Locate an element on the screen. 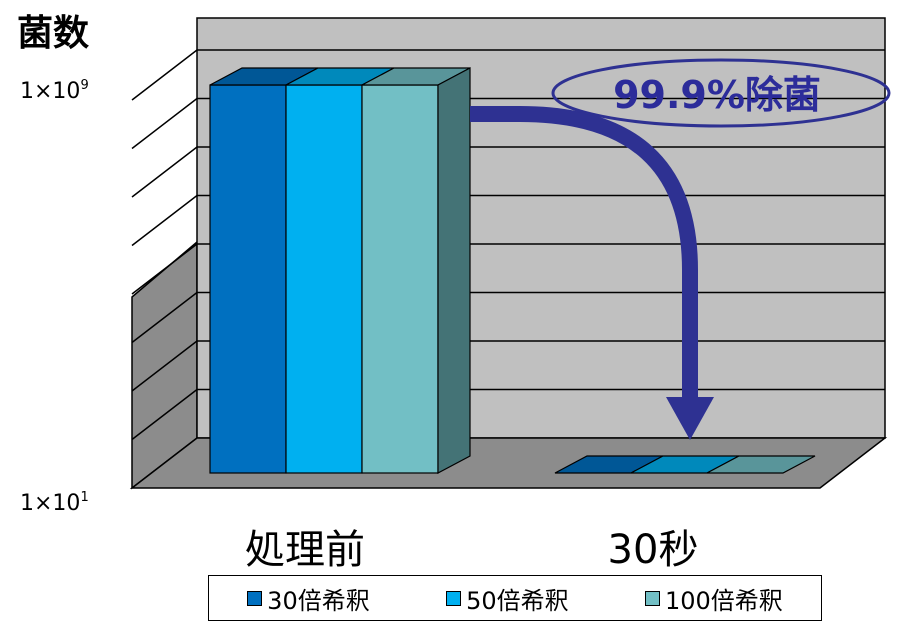 Image resolution: width=901 pixels, height=623 pixels. legend: 30倍希釈 50倍希釈 100倍希釈 is located at coordinates (515, 598).